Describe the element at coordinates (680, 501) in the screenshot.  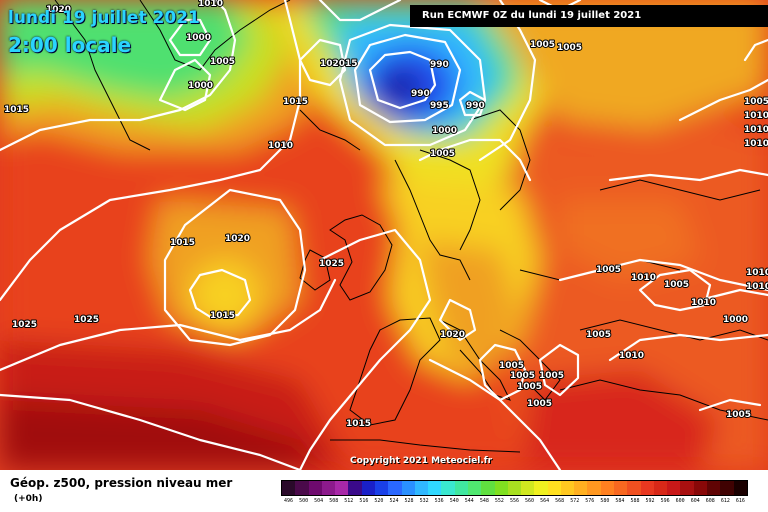
I see `color-scale-label: 600` at that location.